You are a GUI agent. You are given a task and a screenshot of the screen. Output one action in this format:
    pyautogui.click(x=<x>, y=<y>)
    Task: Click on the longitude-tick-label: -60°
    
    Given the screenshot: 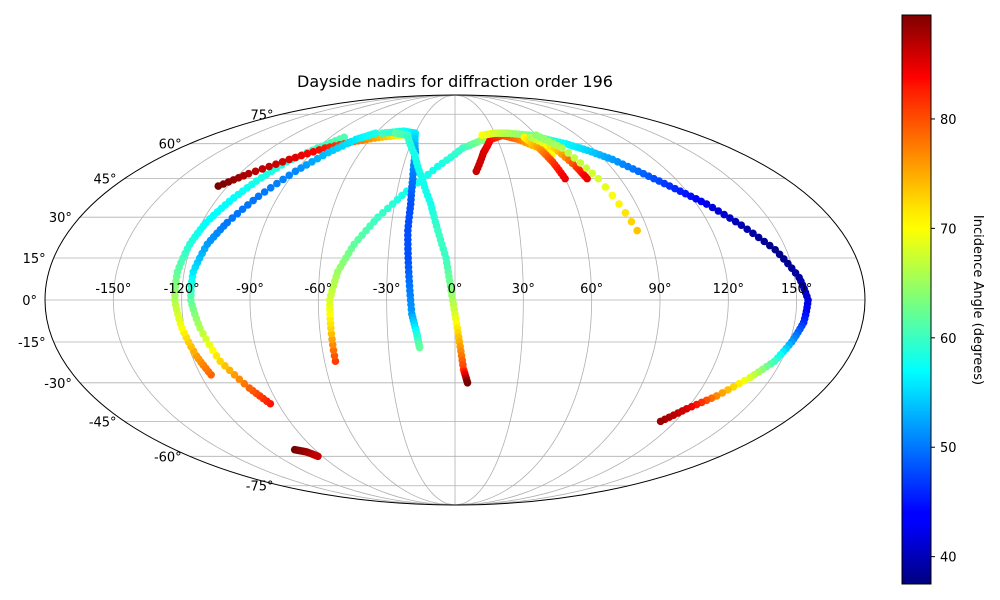 What is the action you would take?
    pyautogui.click(x=318, y=289)
    